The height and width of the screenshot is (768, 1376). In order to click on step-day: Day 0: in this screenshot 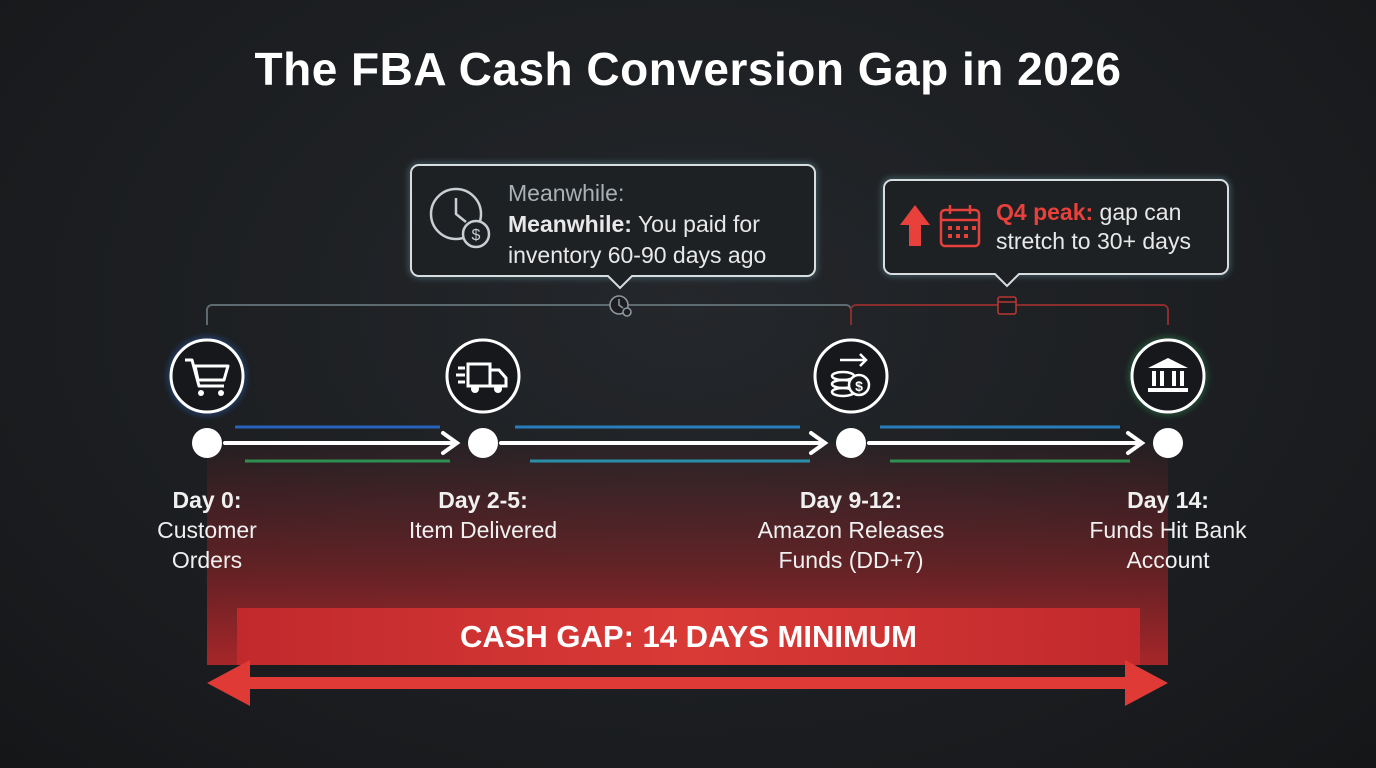, I will do `click(207, 500)`.